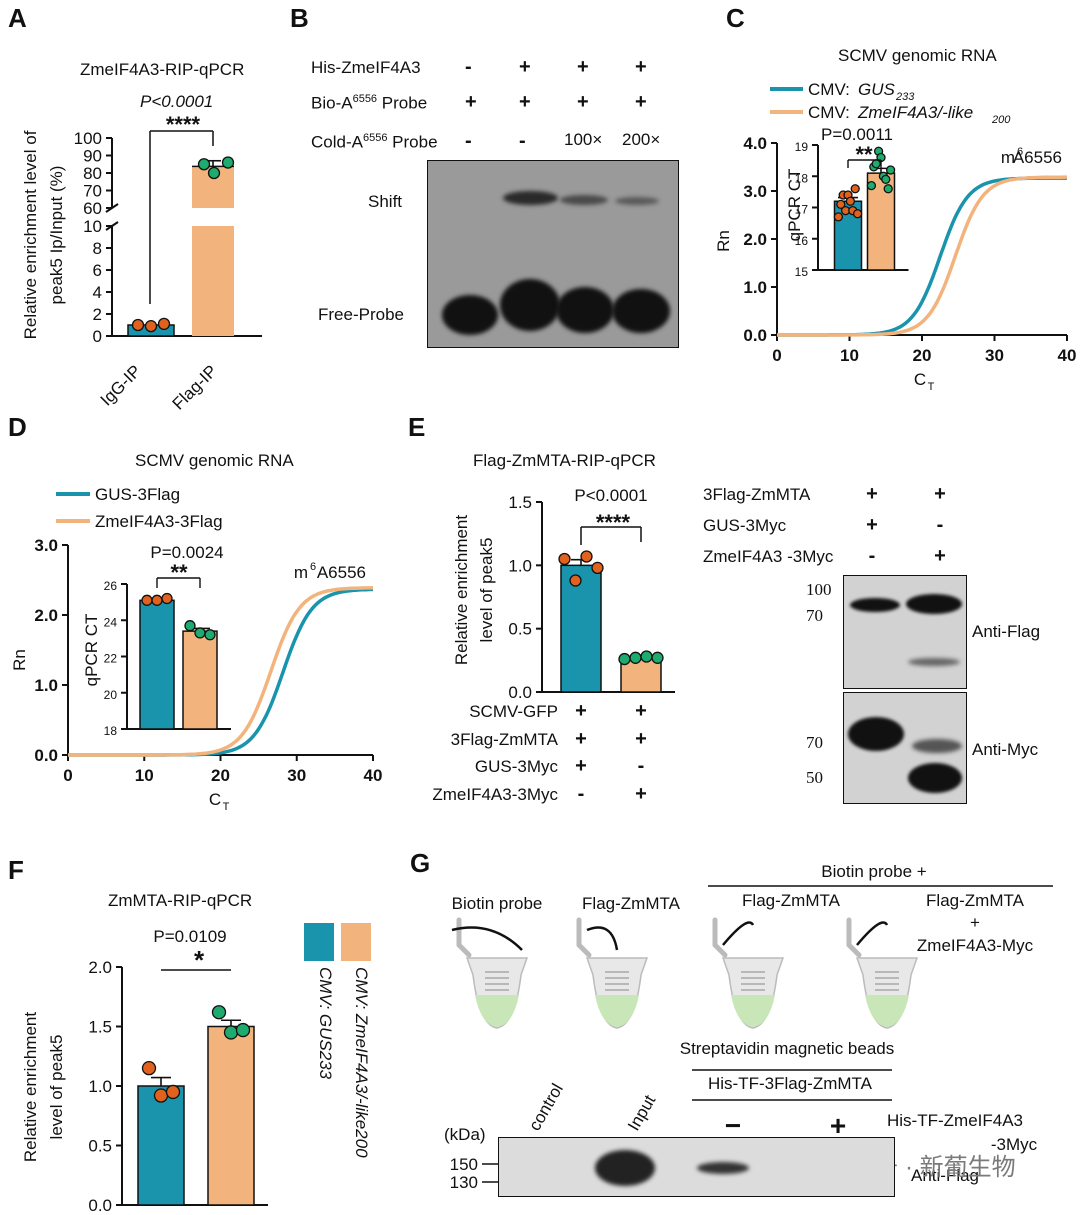 This screenshot has height=1215, width=1080. What do you see at coordinates (920, 379) in the screenshot?
I see `c-xlabel: C` at bounding box center [920, 379].